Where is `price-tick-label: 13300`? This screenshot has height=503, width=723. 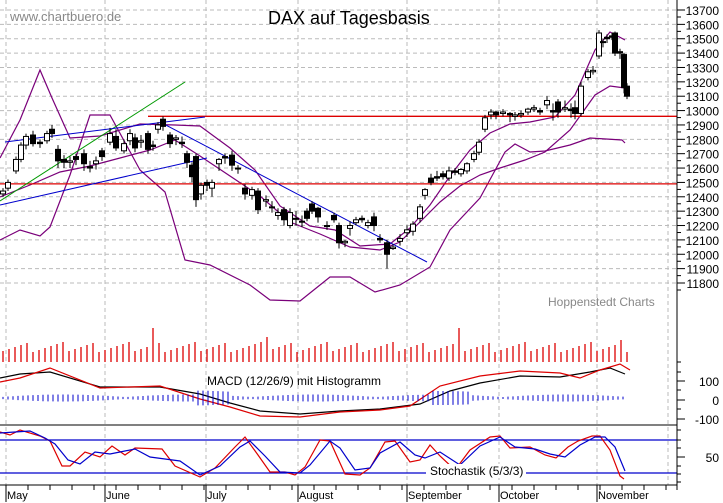 price-tick-label: 13300 is located at coordinates (703, 68).